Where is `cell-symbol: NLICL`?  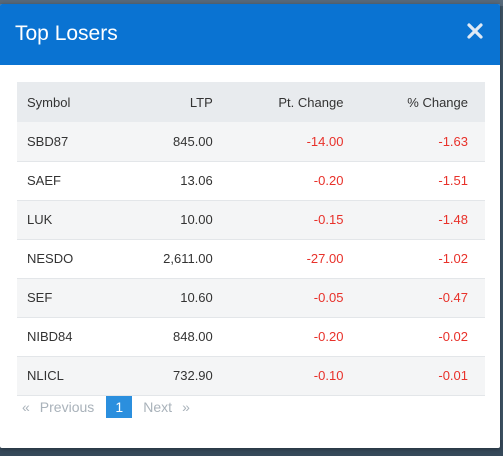 cell-symbol: NLICL is located at coordinates (45, 375).